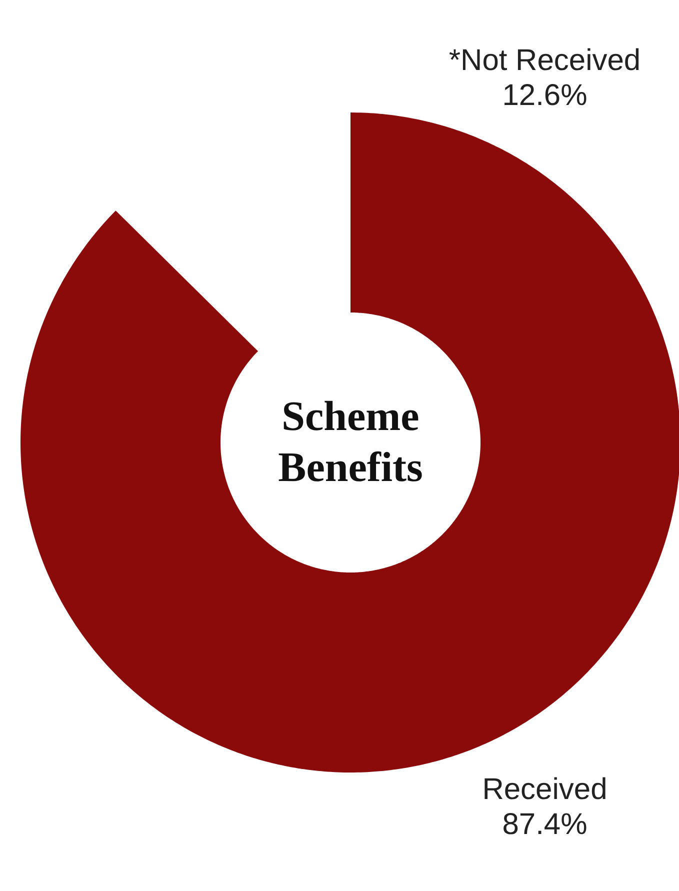 The image size is (679, 891). I want to click on slice-label: Received, so click(545, 789).